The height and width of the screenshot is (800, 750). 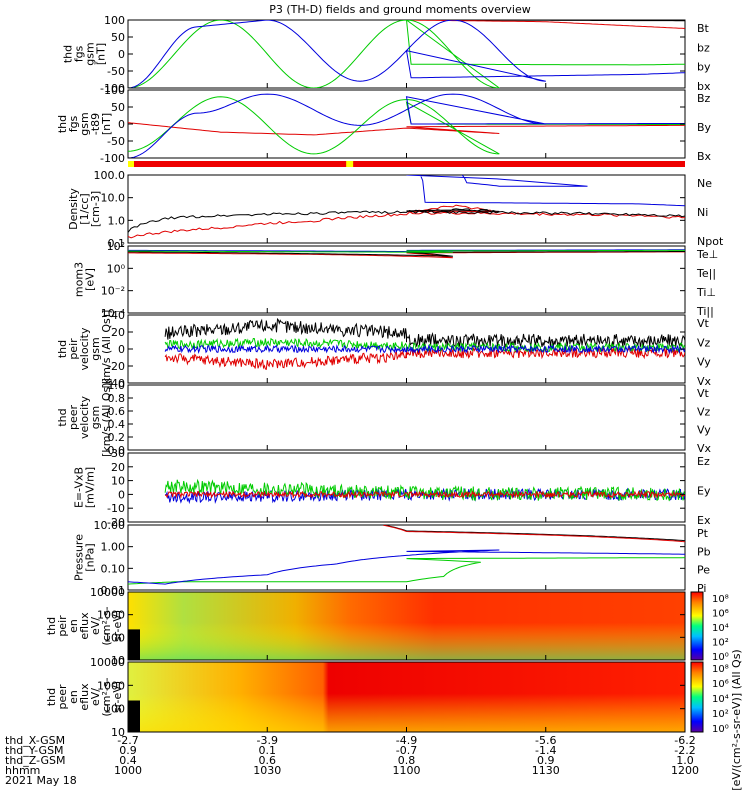 What do you see at coordinates (406, 641) in the screenshot?
I see `heatmap-lowband-peir_eflux` at bounding box center [406, 641].